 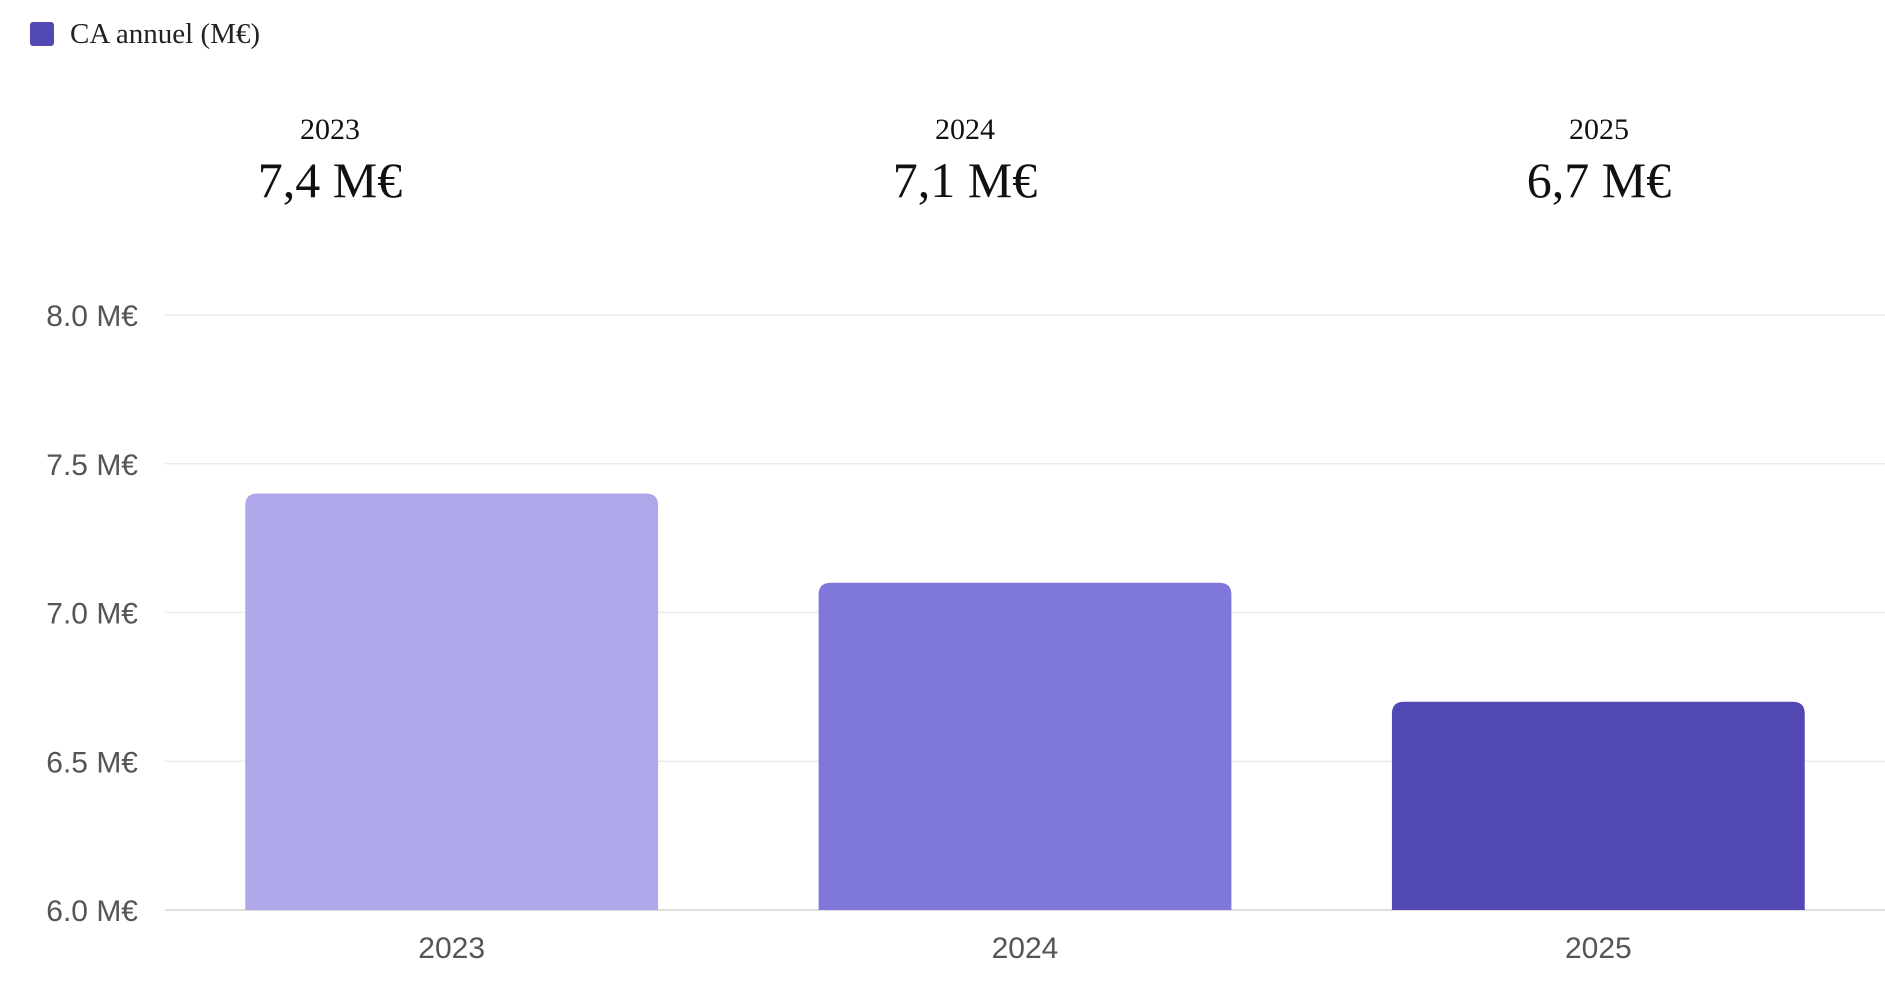 What do you see at coordinates (330, 180) in the screenshot?
I see `kpi-value: 7,4 M€` at bounding box center [330, 180].